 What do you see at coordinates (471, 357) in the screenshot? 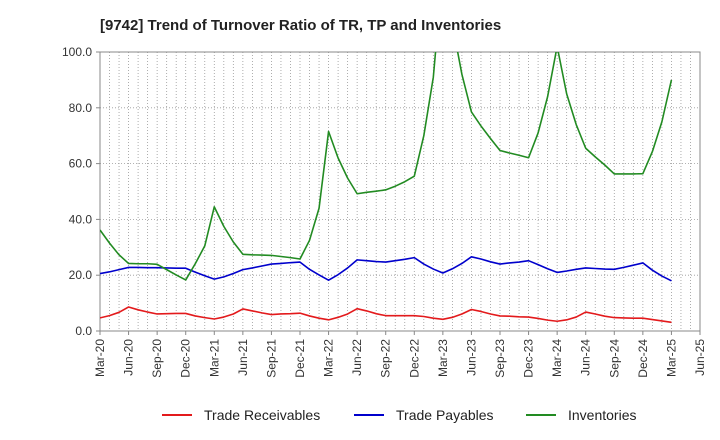
I see `x-tick-label: Jun-23` at bounding box center [471, 357].